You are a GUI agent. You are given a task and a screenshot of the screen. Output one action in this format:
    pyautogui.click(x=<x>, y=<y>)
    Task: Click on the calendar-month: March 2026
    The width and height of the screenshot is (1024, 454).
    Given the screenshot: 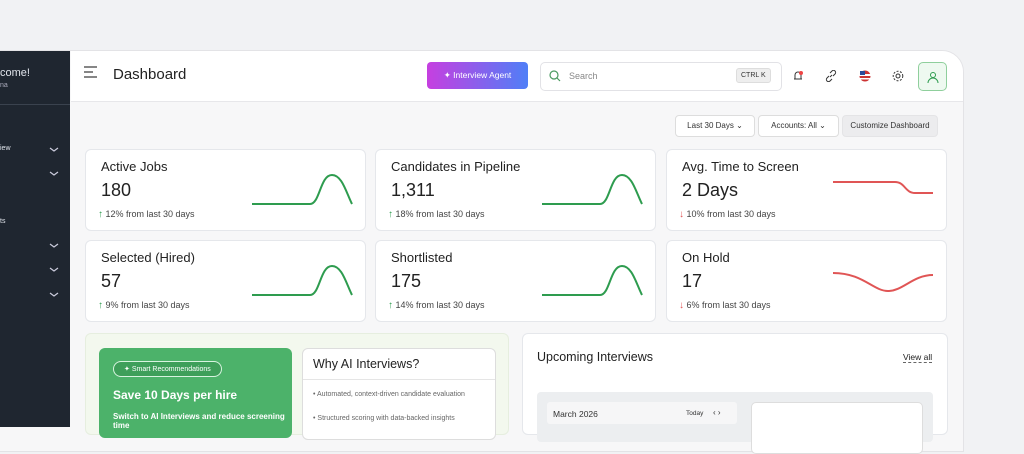 What is the action you would take?
    pyautogui.click(x=575, y=414)
    